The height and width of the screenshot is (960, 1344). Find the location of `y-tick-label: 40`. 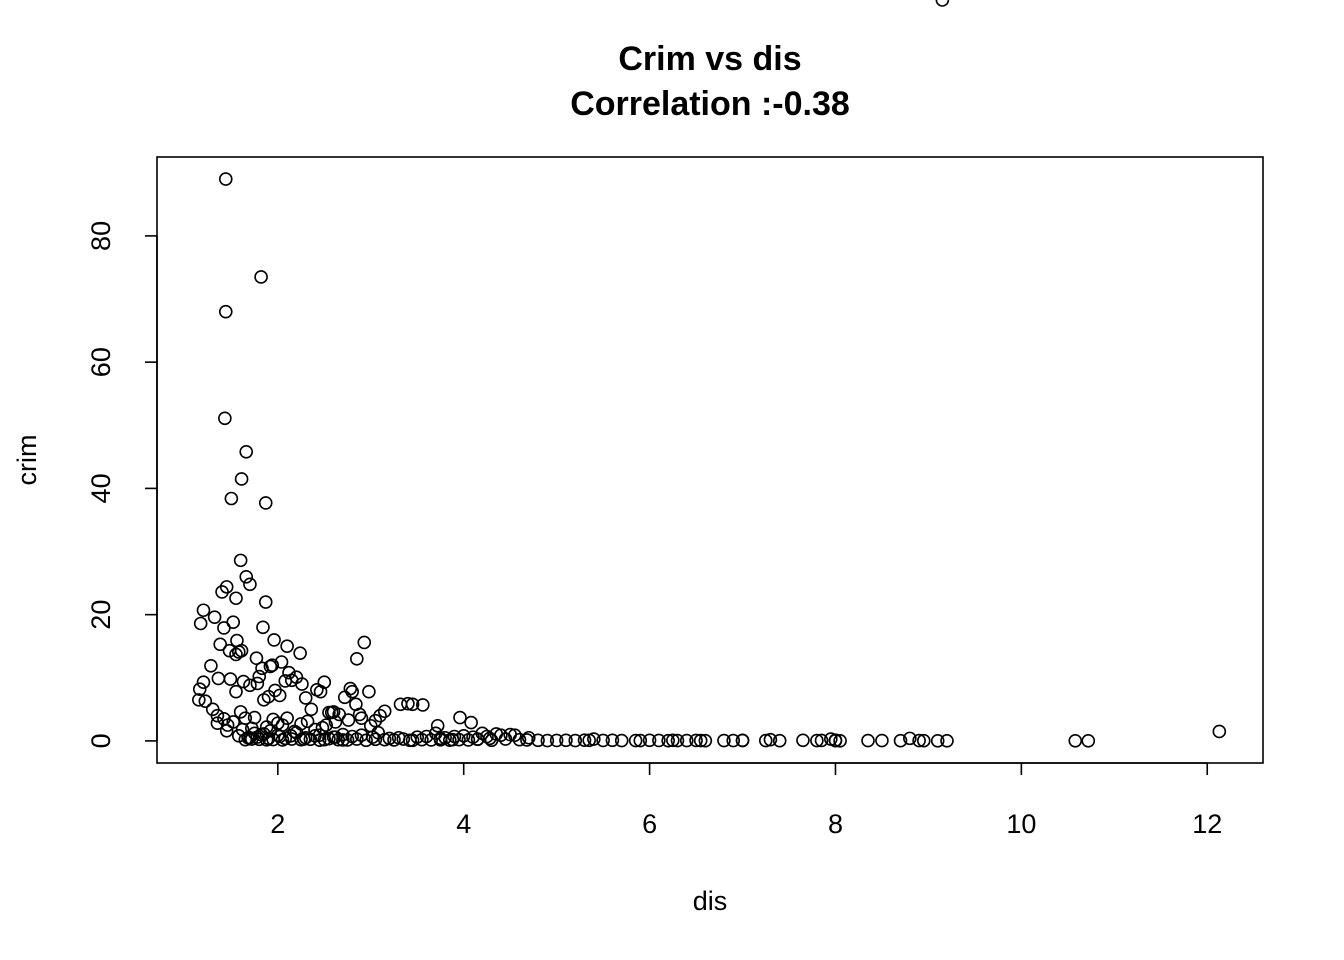

y-tick-label: 40 is located at coordinates (101, 488).